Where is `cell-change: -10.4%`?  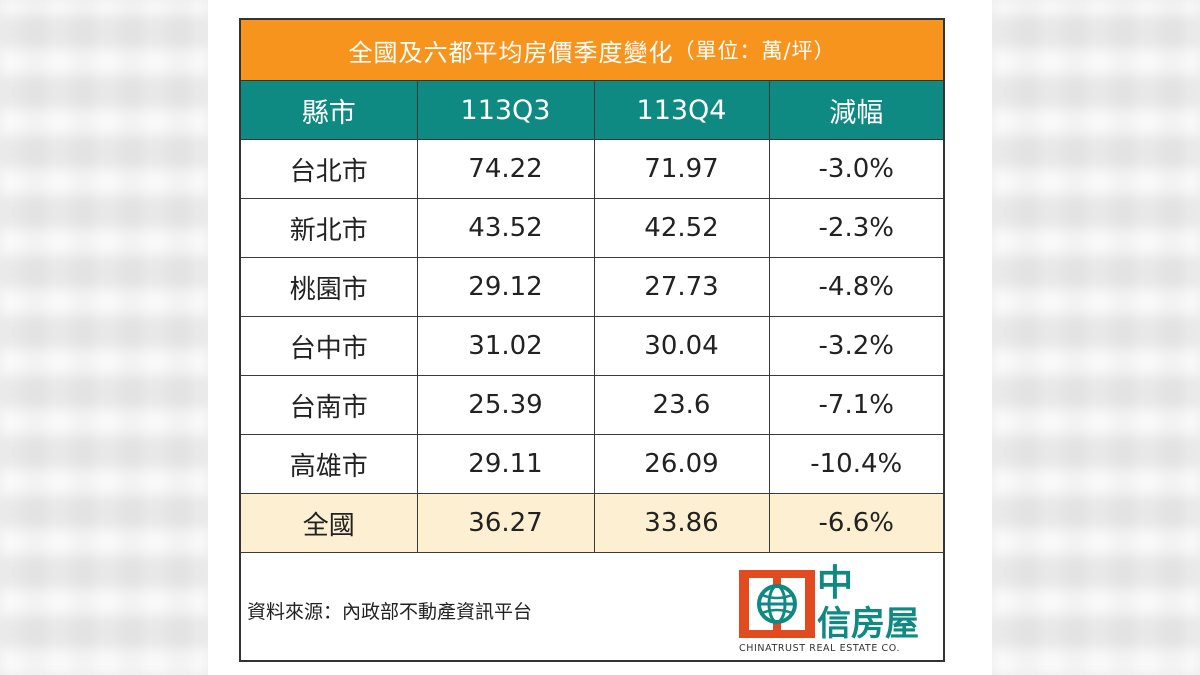 cell-change: -10.4% is located at coordinates (855, 464).